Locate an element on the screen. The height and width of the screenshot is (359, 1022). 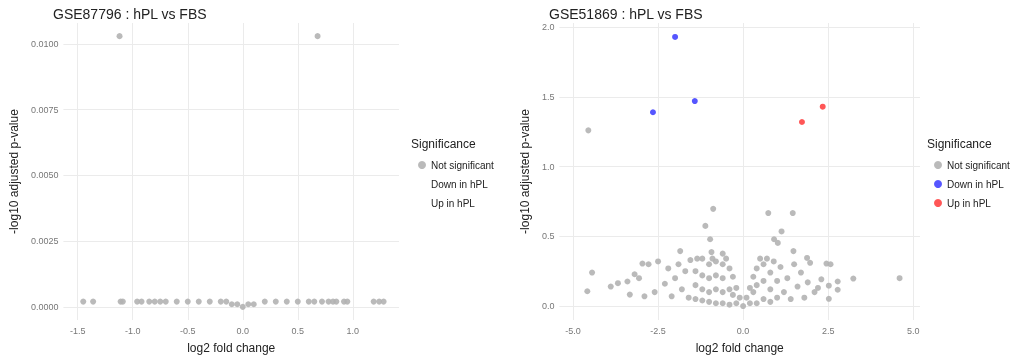
y-tick-label: 1.5 is located at coordinates (548, 96).